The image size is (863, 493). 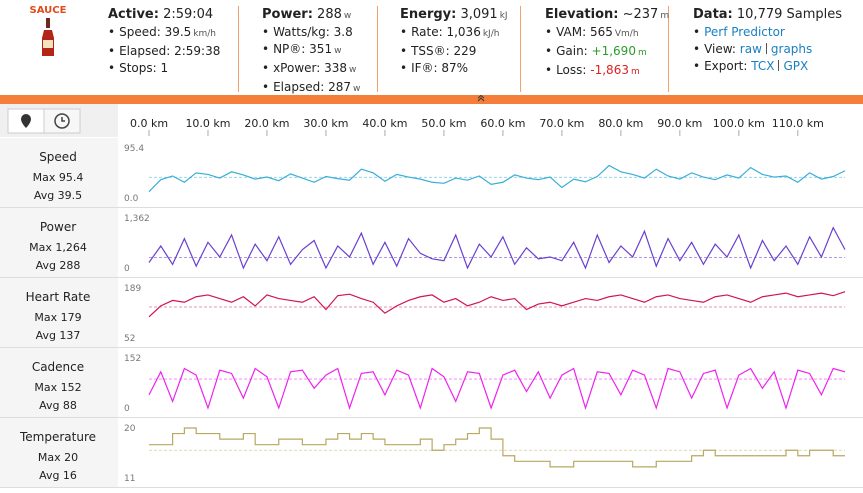 I want to click on y-tick-label: 52, so click(x=129, y=339).